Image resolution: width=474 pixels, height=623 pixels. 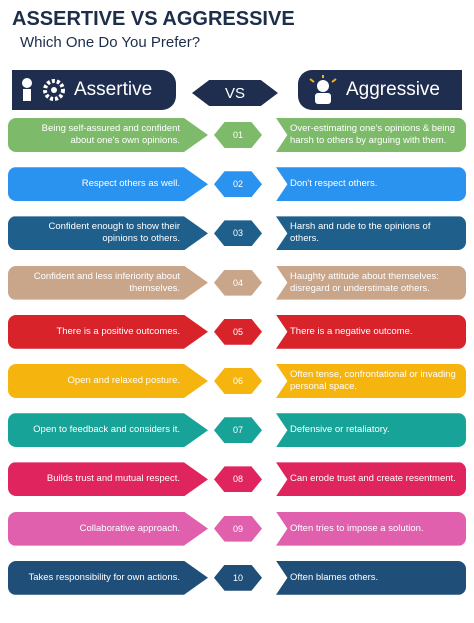 I want to click on left-header: Assertive, so click(x=94, y=90).